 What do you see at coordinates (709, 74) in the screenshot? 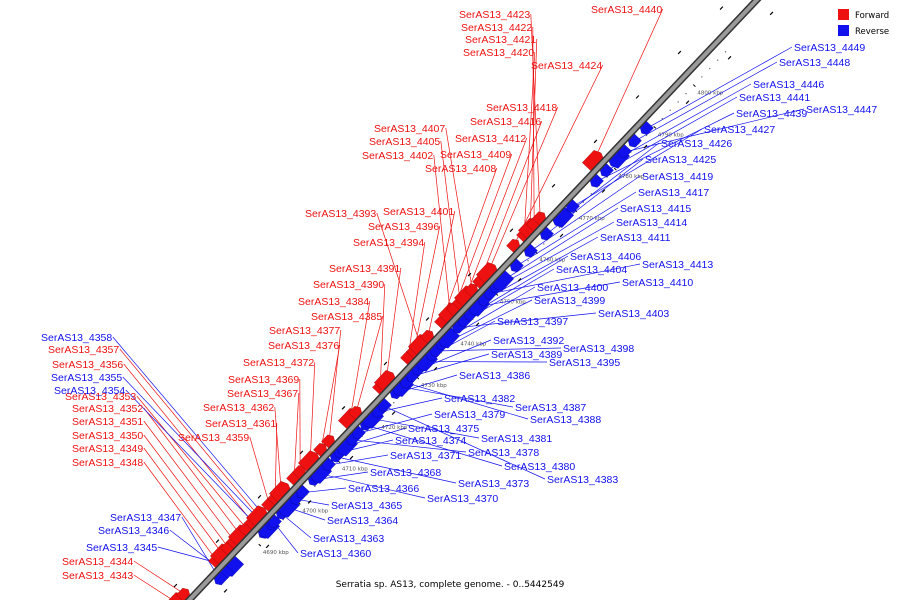
I see `tick-11: 4800 kbp` at bounding box center [709, 74].